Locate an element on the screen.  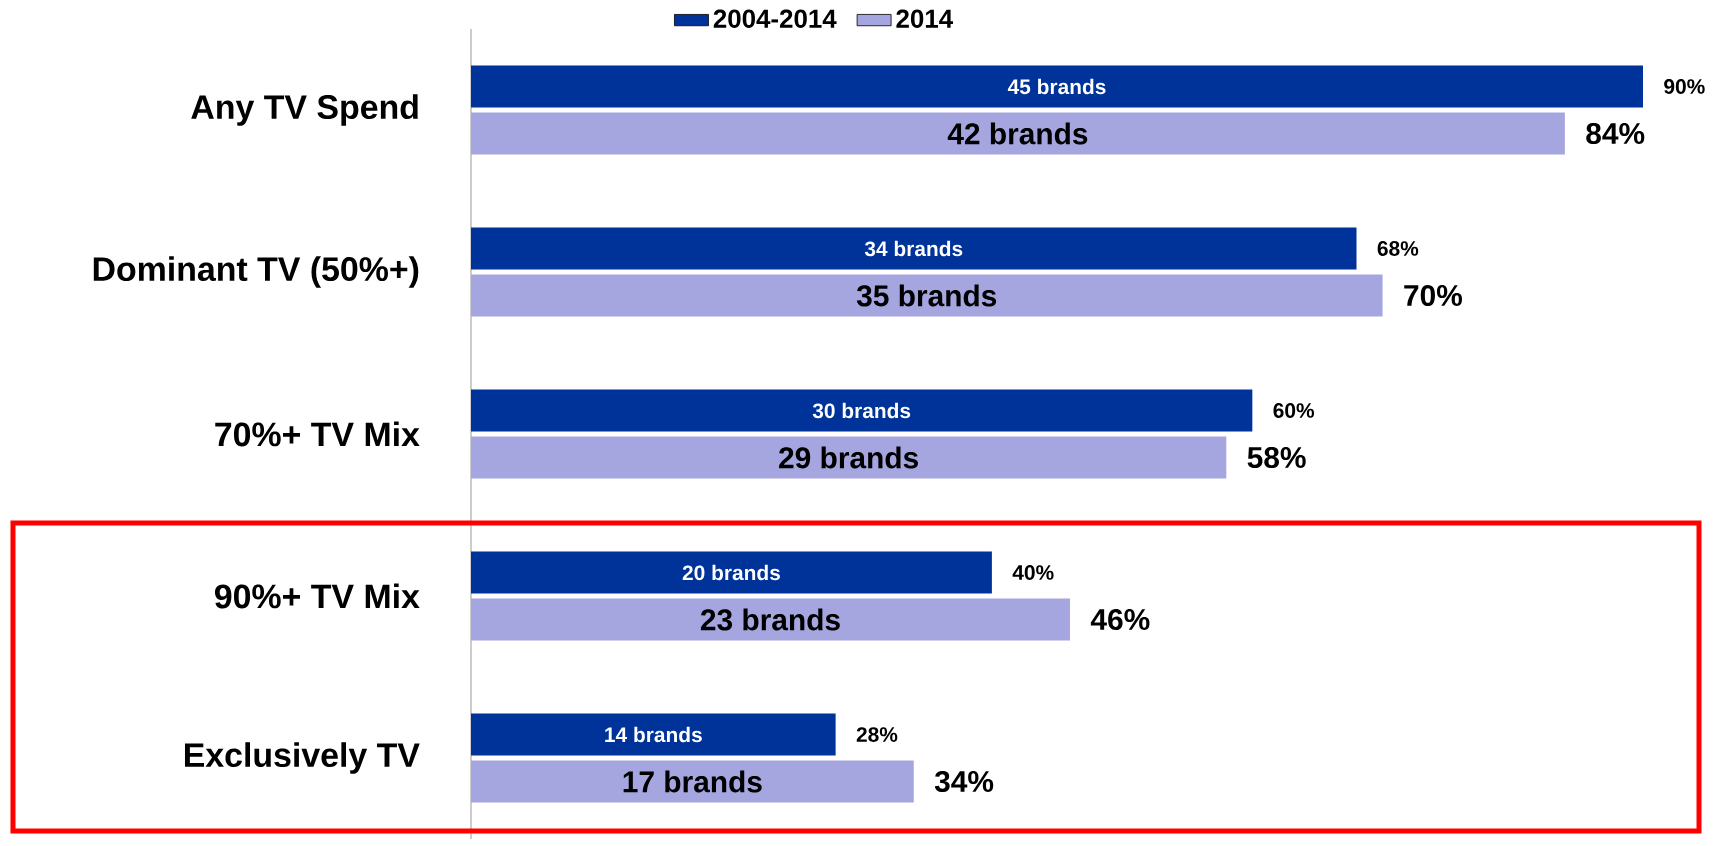
annotation: 20 brands is located at coordinates (731, 572).